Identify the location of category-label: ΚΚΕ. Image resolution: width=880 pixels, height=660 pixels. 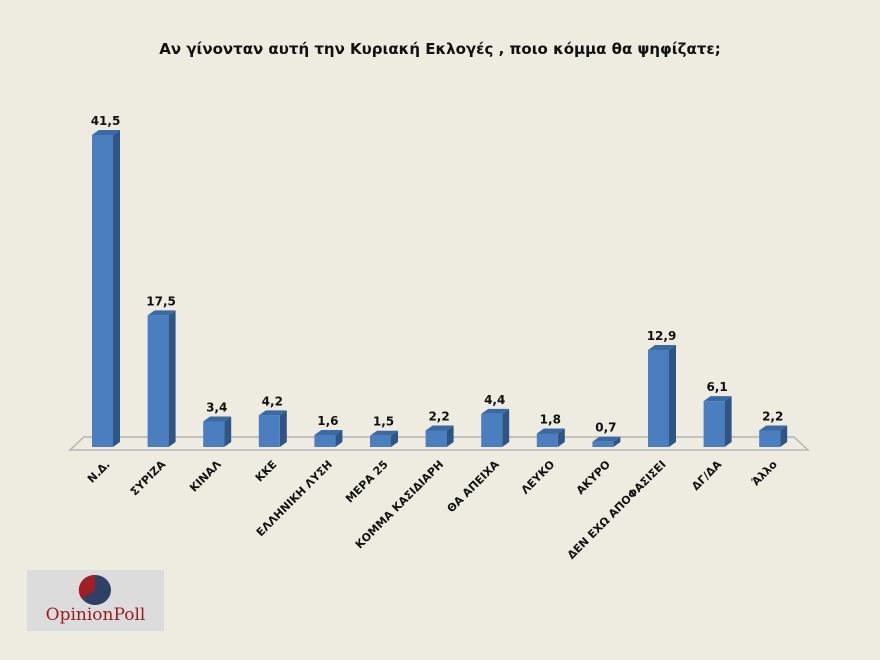
(266, 471).